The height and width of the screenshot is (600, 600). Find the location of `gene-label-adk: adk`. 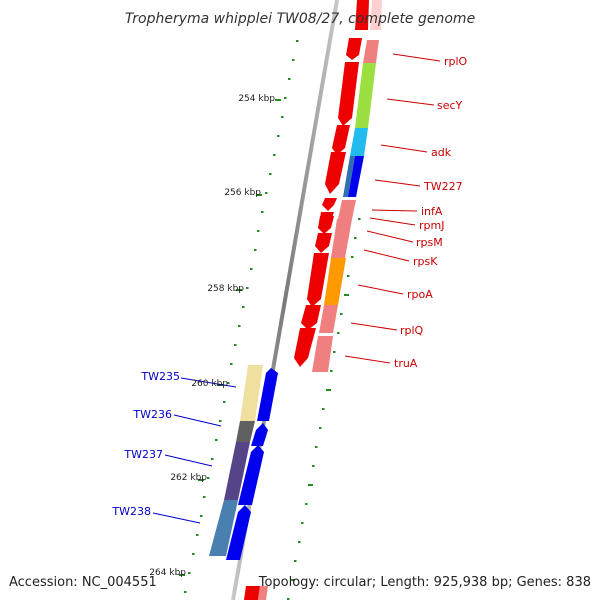

gene-label-adk: adk is located at coordinates (441, 152).